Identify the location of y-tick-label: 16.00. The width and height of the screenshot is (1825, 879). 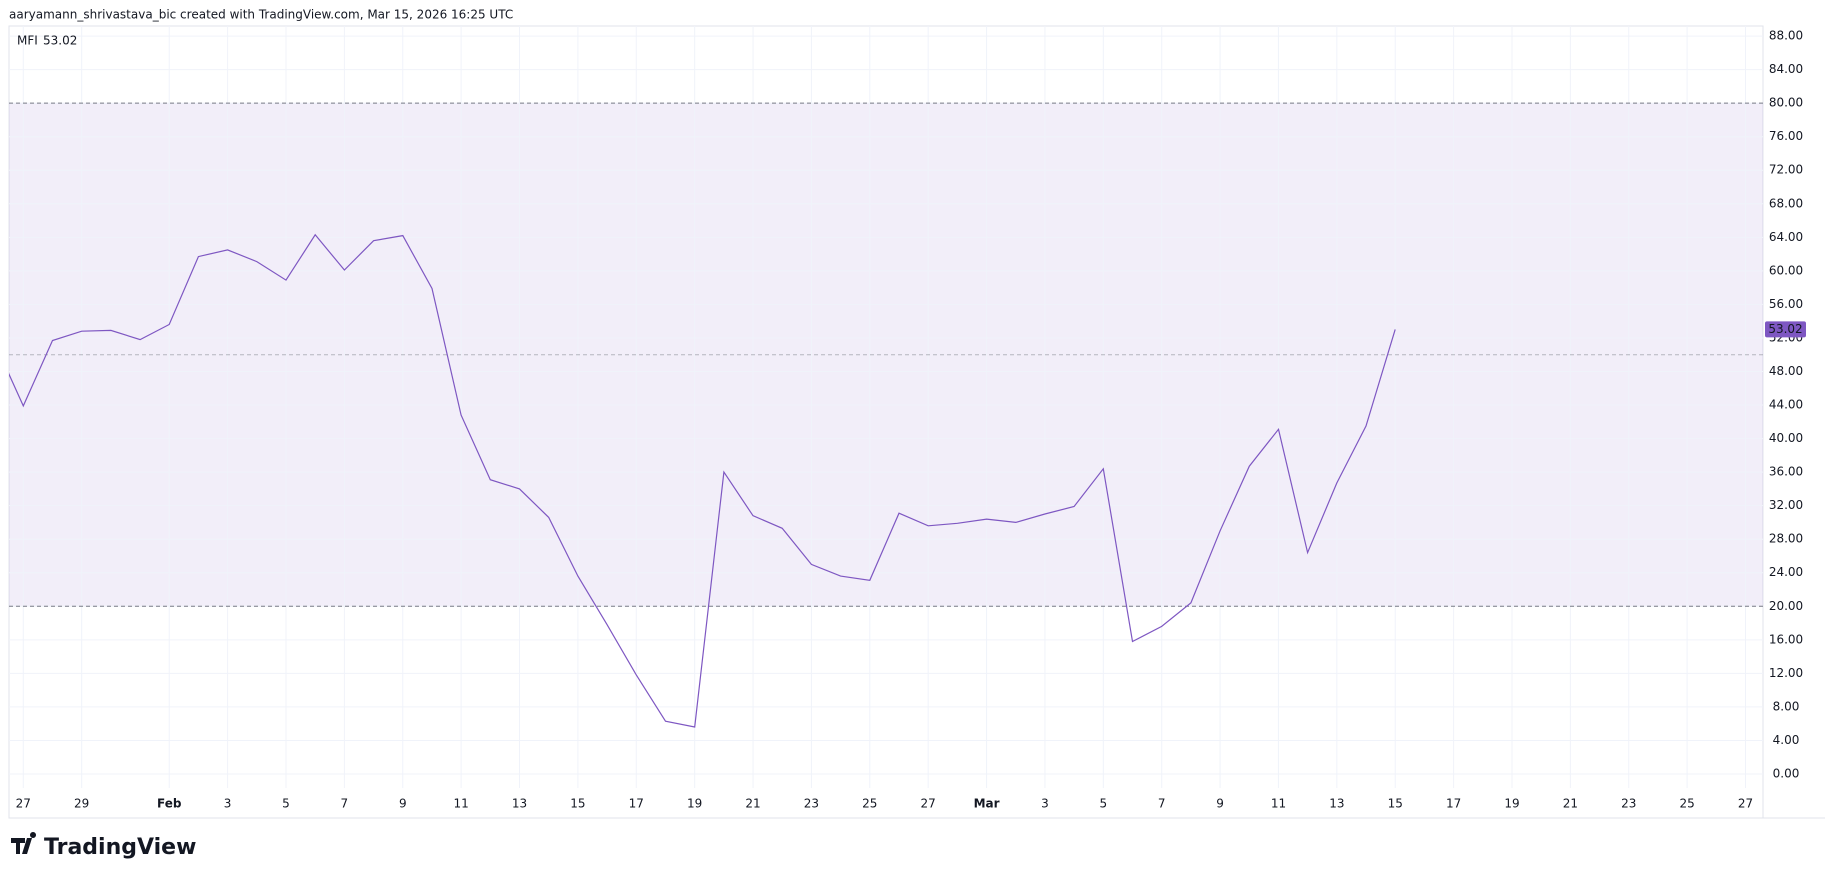
(1786, 639).